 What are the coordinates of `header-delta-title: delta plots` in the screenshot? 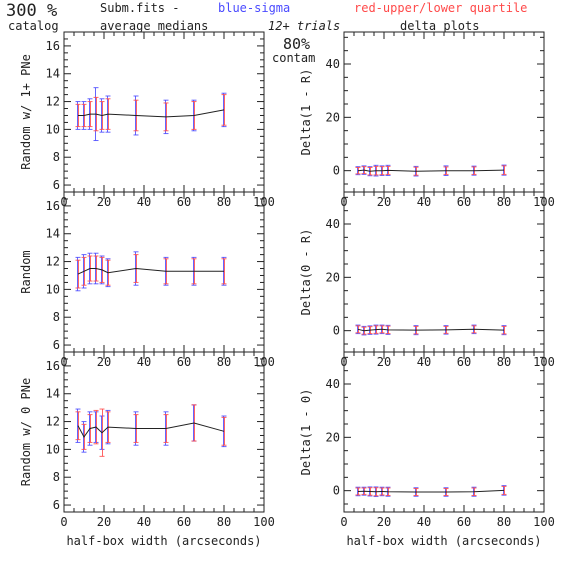 It's located at (439, 26).